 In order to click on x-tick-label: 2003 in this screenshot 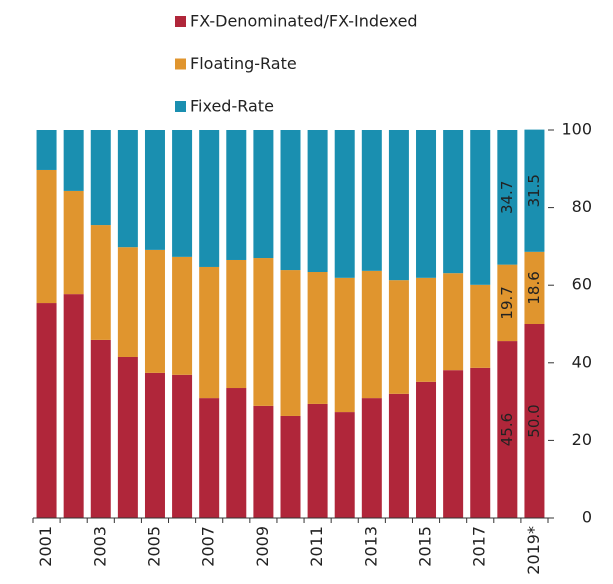, I will do `click(99, 546)`.